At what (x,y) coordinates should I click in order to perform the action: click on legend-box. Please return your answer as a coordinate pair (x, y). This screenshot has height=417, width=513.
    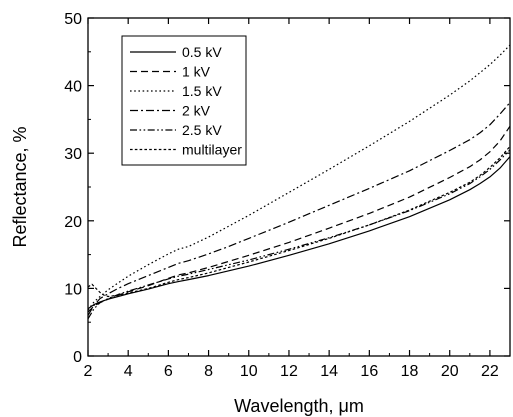
    Looking at the image, I should click on (184, 100).